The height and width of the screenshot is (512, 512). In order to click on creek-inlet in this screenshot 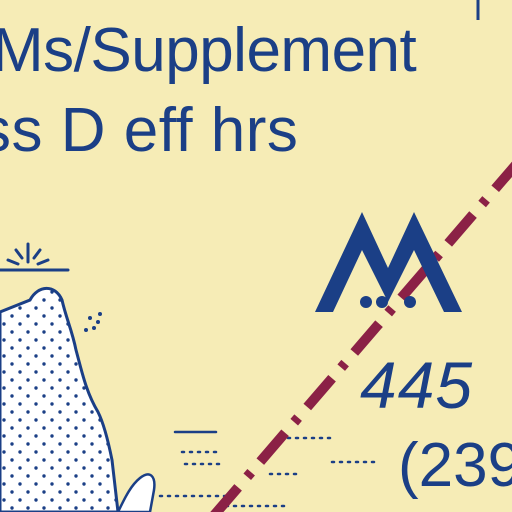, I will do `click(136, 492)`.